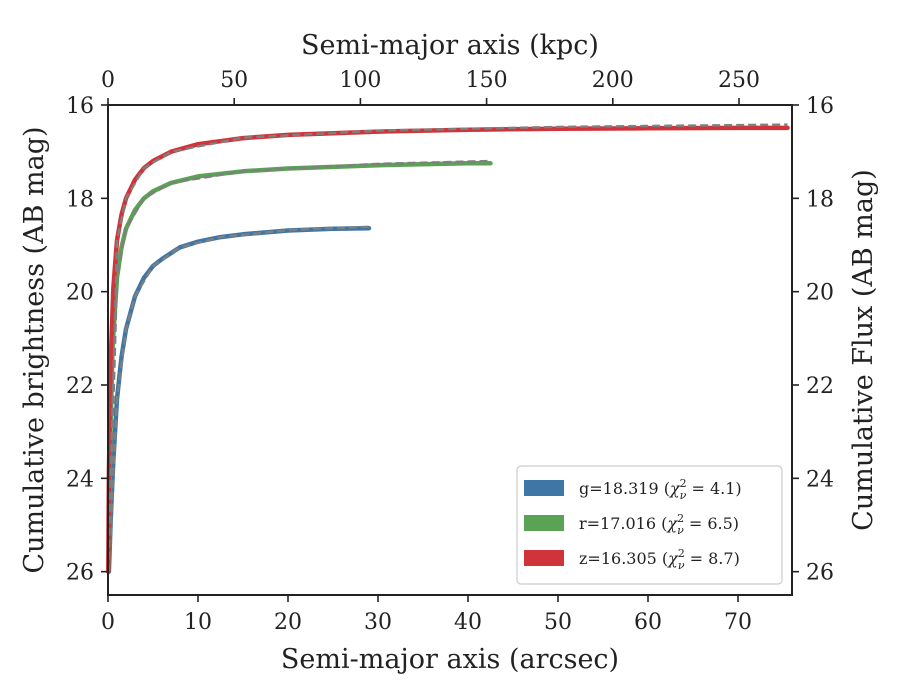 Image resolution: width=900 pixels, height=700 pixels. Describe the element at coordinates (234, 80) in the screenshot. I see `top-tick-label: 50` at that location.